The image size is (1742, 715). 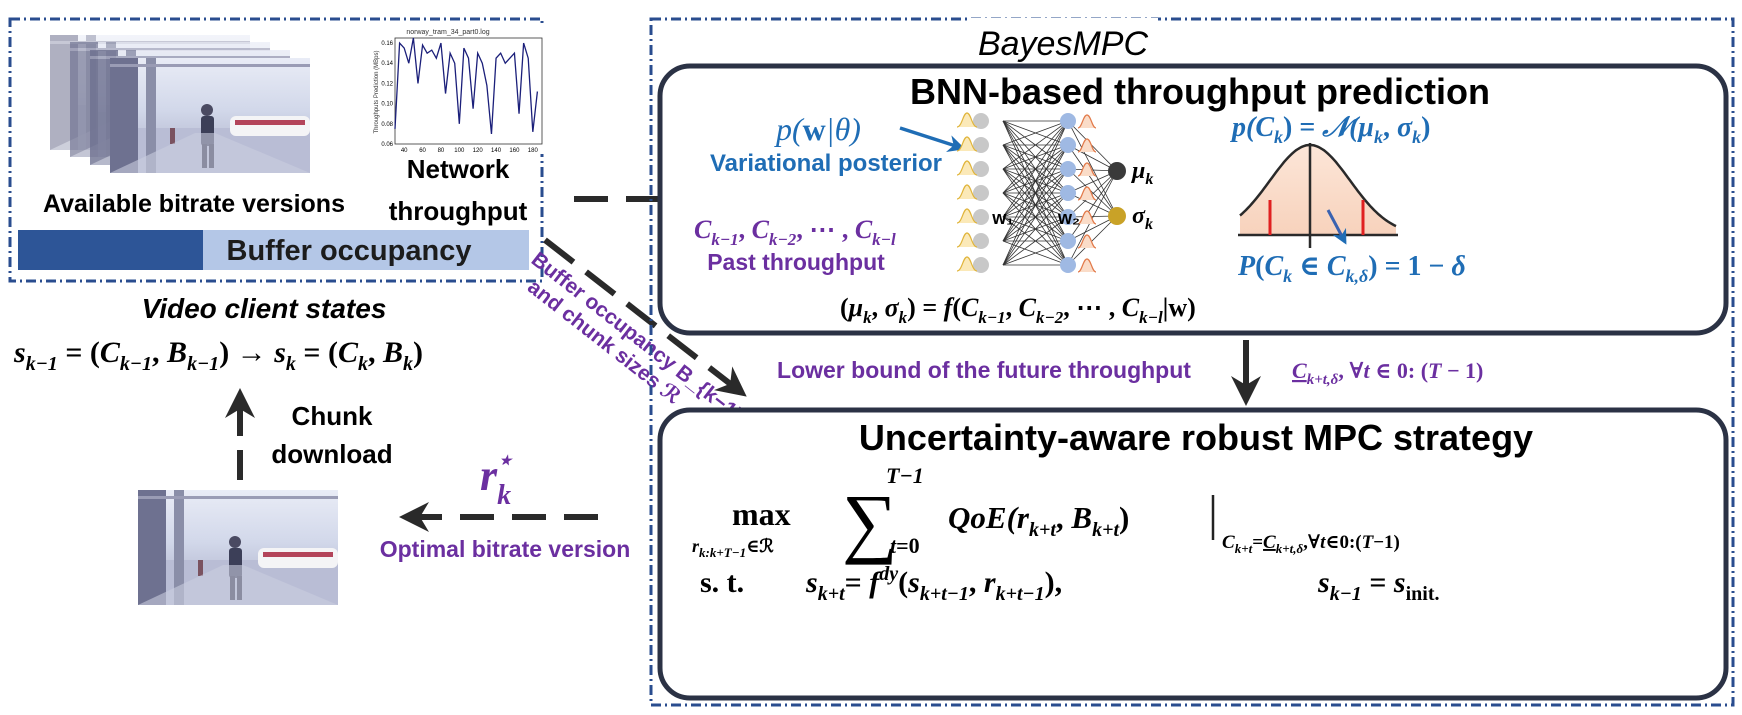 I want to click on chart-ytick-label: 0.14, so click(x=387, y=64).